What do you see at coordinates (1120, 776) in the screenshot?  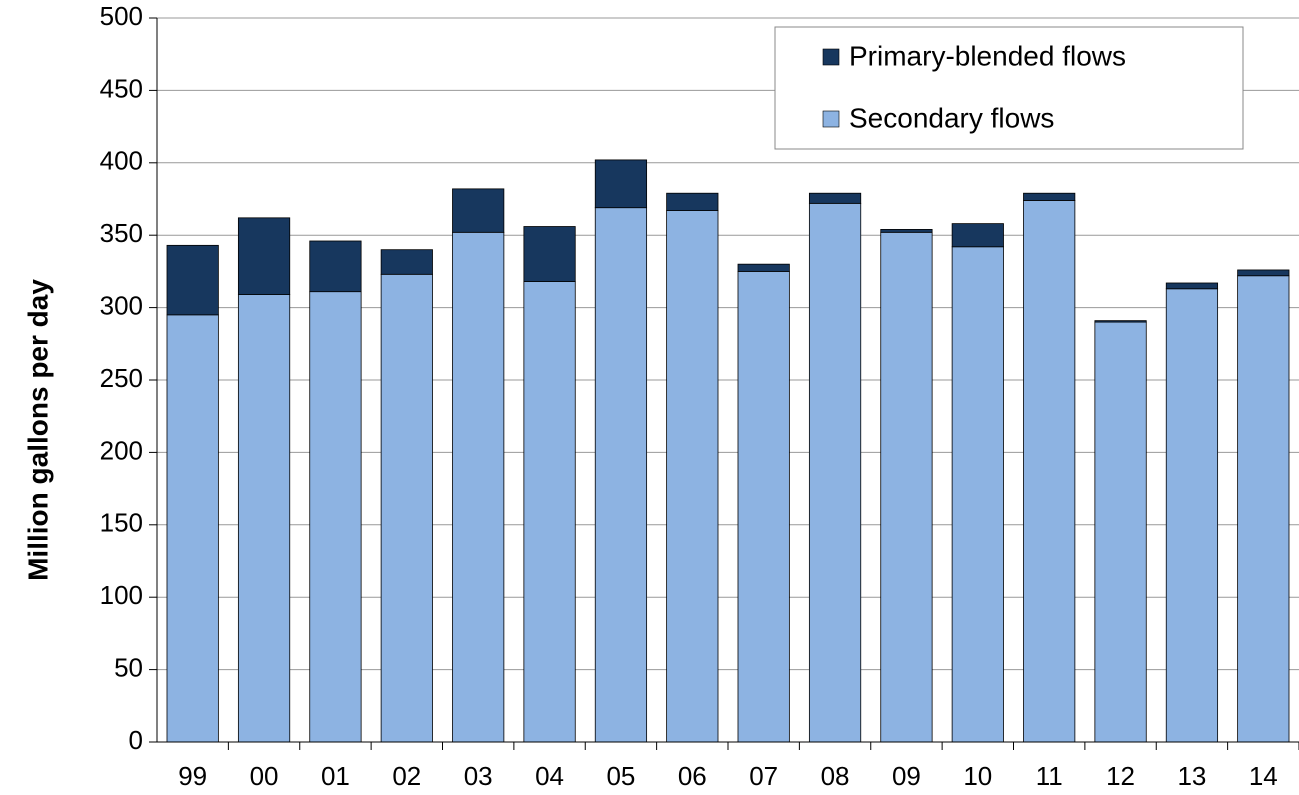 I see `x-tick-label: 12` at bounding box center [1120, 776].